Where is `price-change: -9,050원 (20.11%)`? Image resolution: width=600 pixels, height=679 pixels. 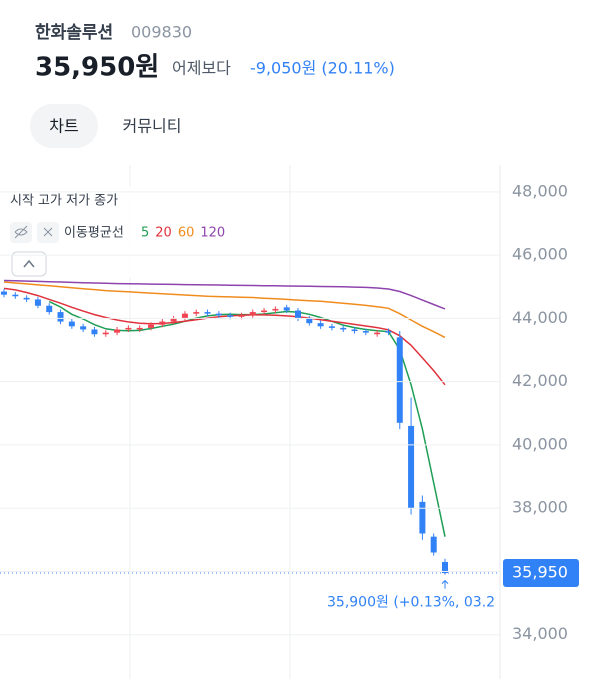 price-change: -9,050원 (20.11%) is located at coordinates (322, 68).